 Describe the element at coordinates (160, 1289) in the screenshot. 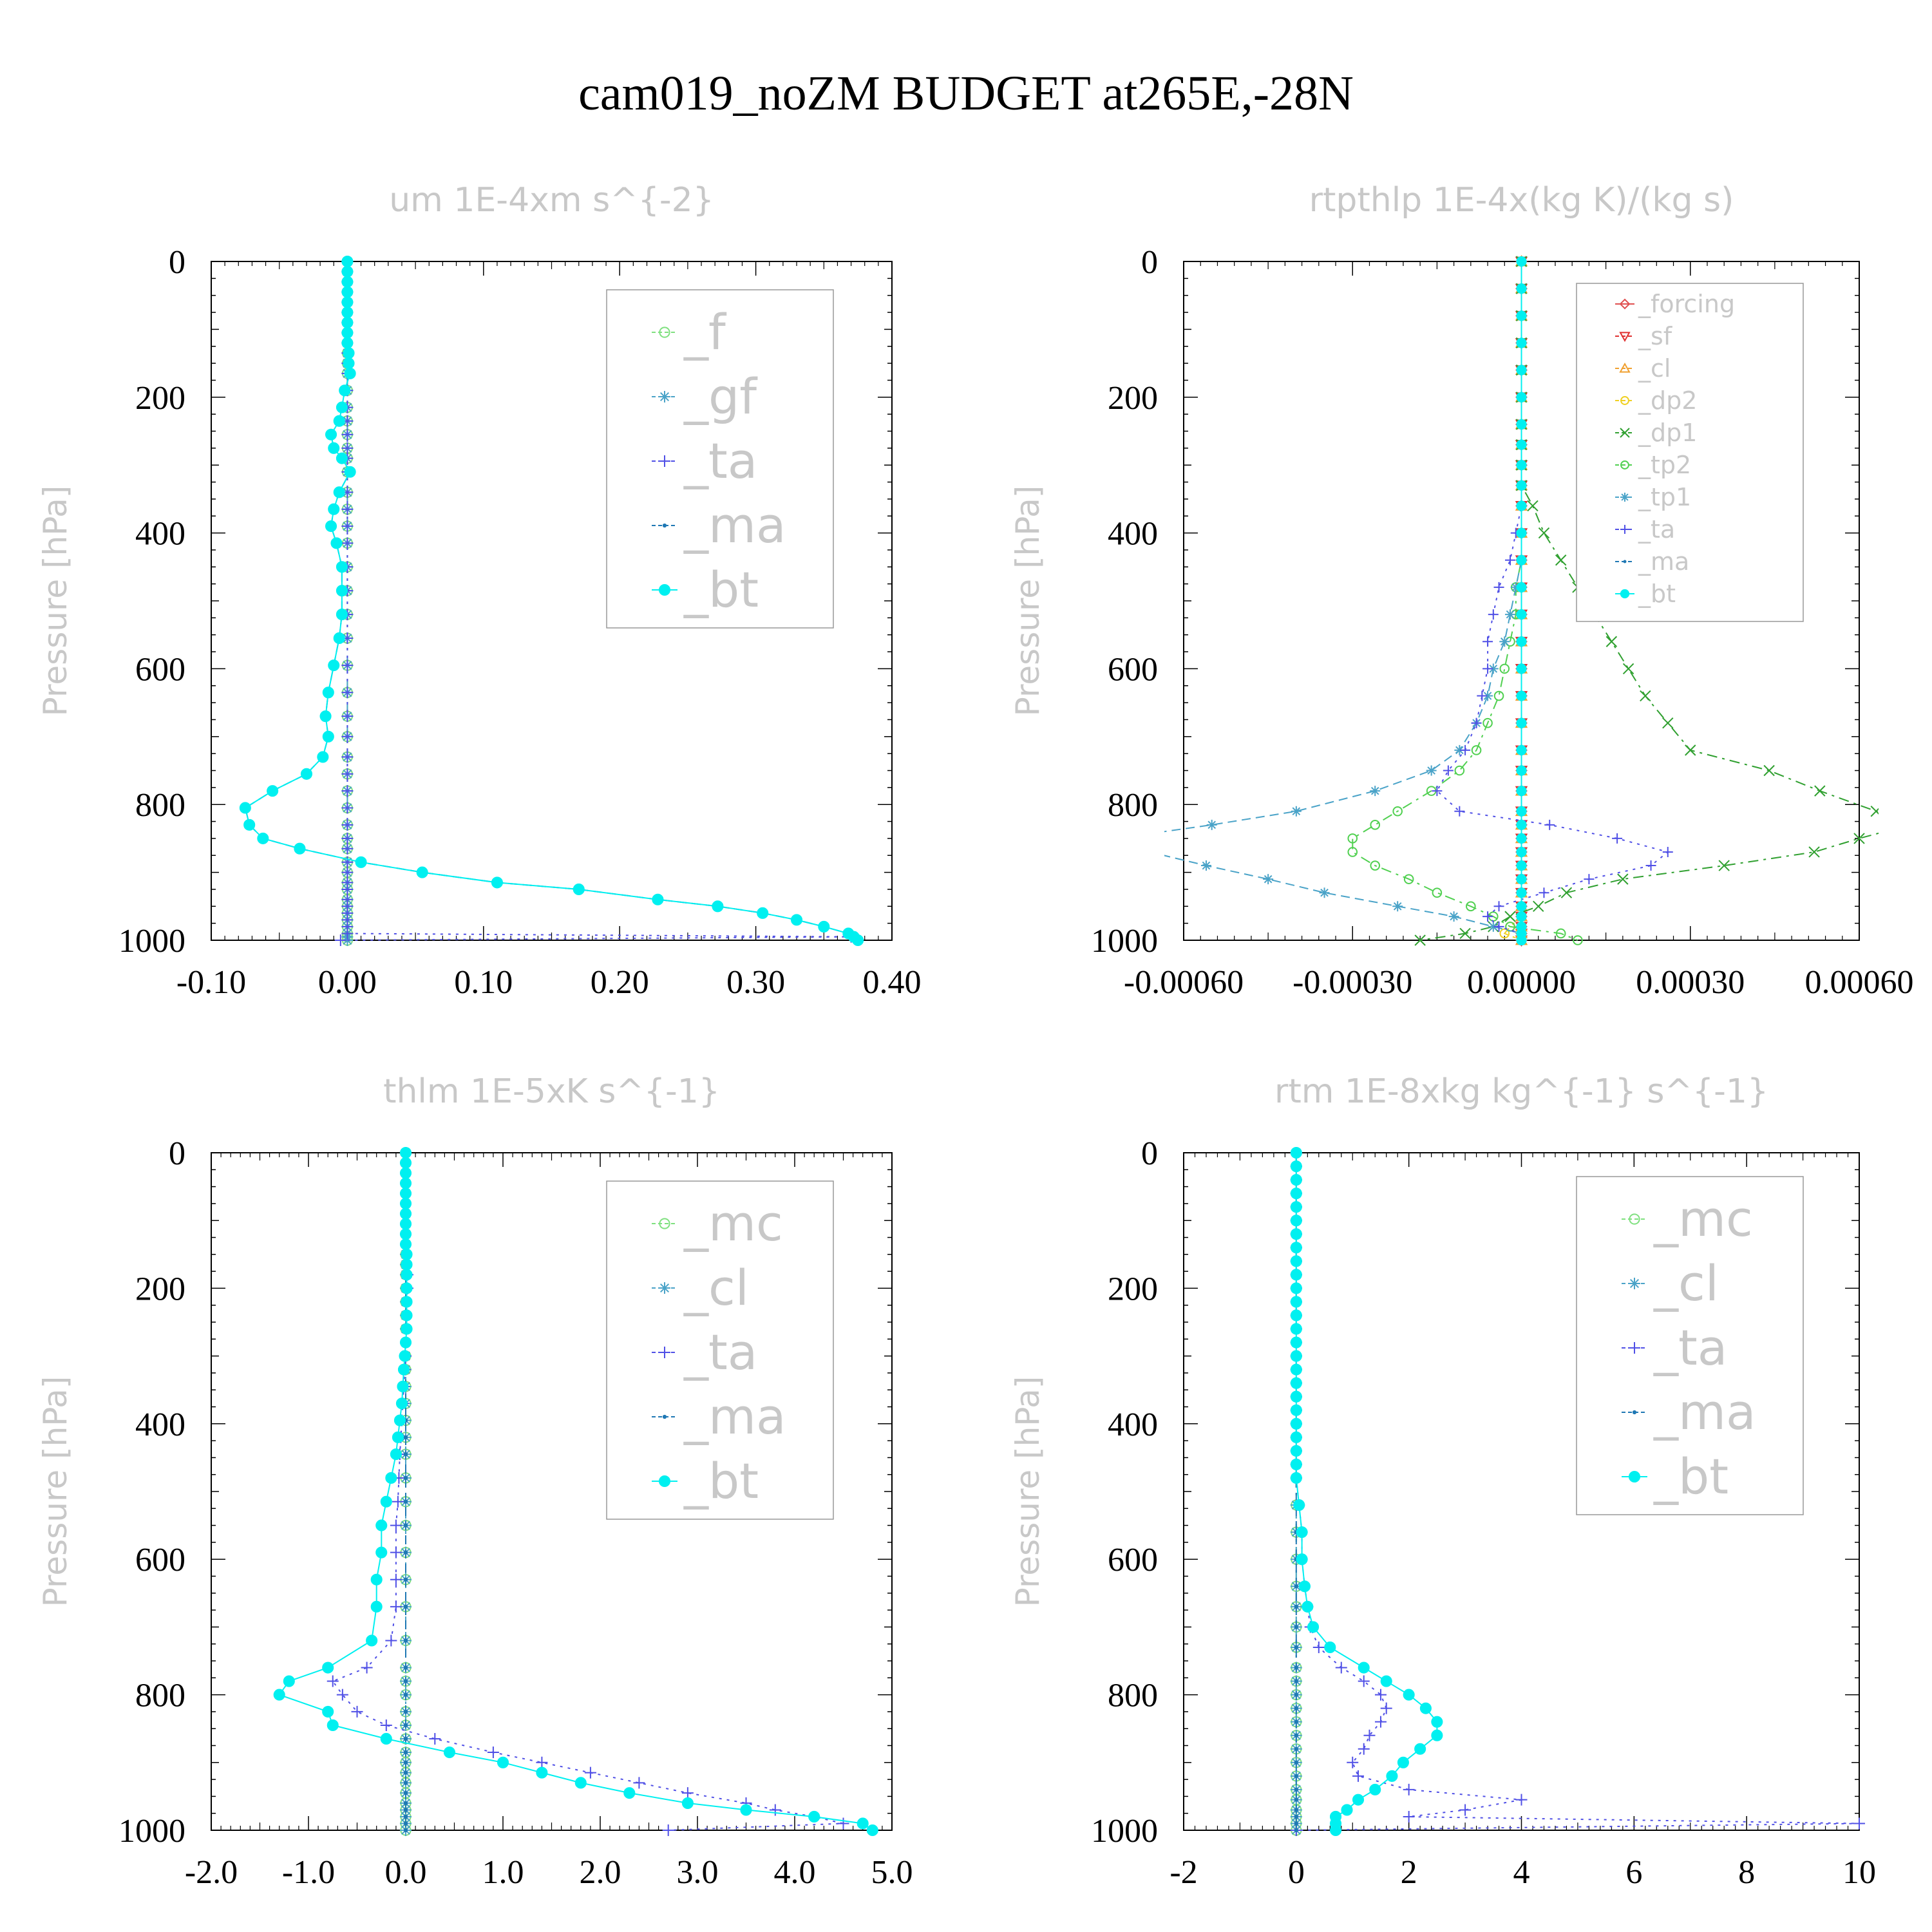

I see `y-tick-label: 200` at that location.